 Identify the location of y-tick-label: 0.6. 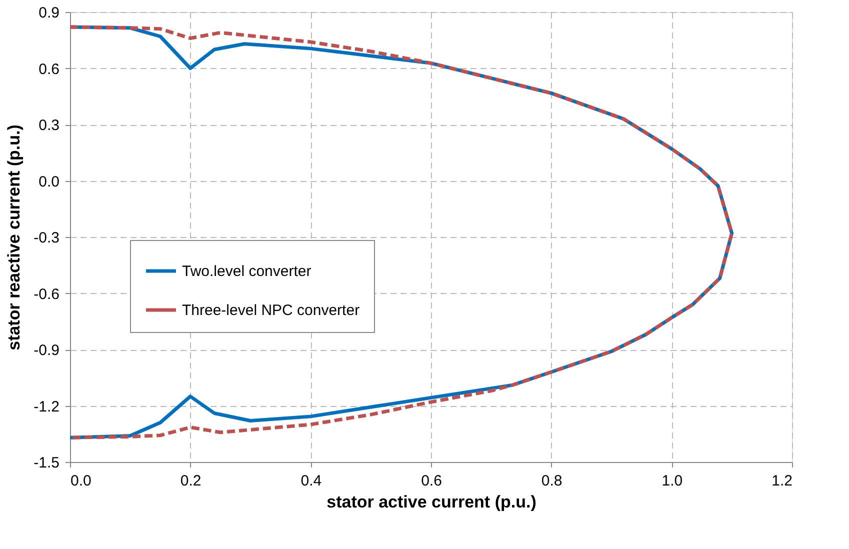
(49, 69).